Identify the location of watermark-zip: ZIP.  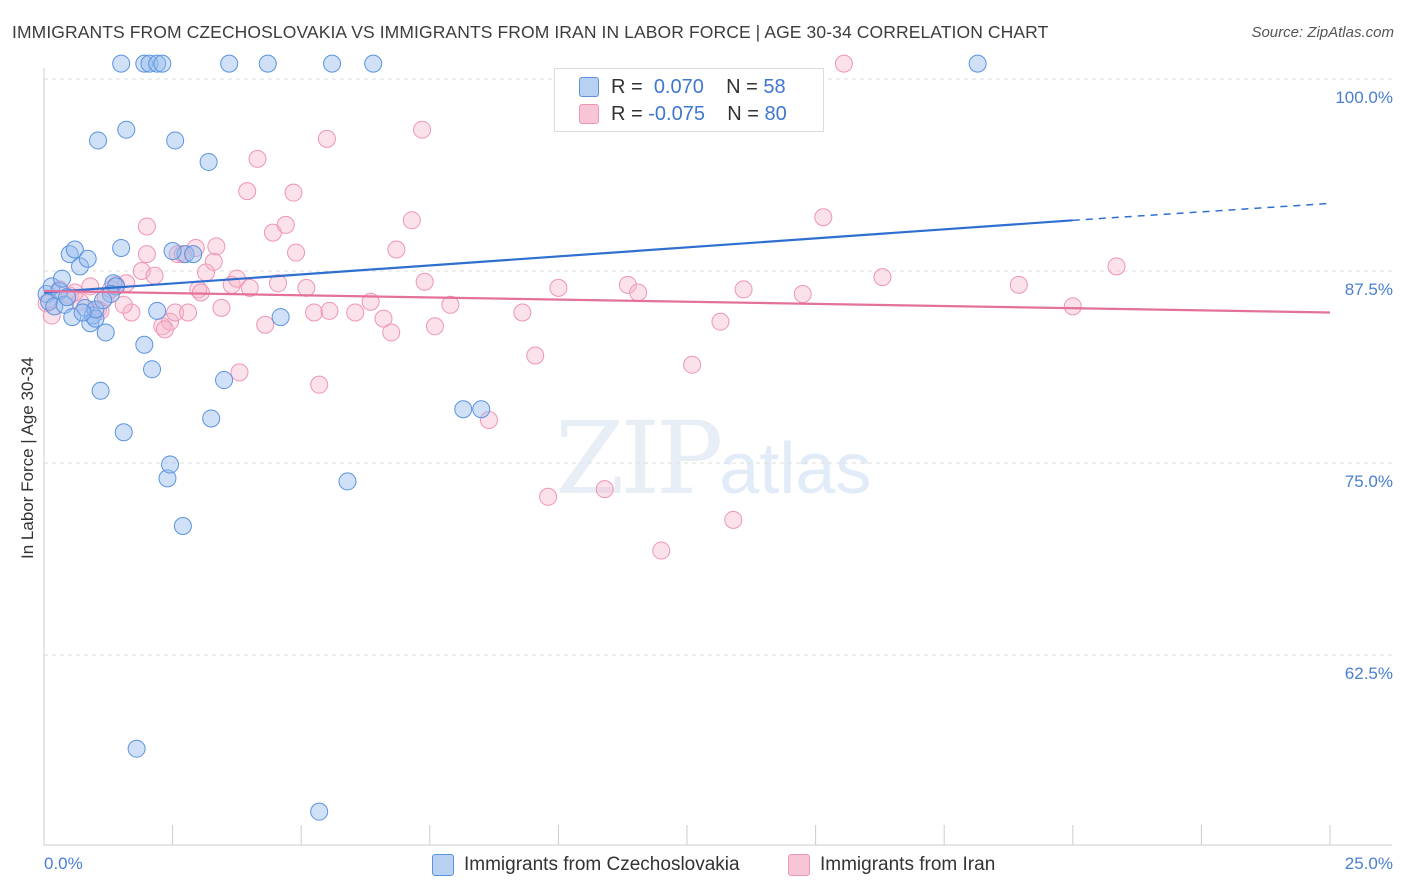
(639, 458).